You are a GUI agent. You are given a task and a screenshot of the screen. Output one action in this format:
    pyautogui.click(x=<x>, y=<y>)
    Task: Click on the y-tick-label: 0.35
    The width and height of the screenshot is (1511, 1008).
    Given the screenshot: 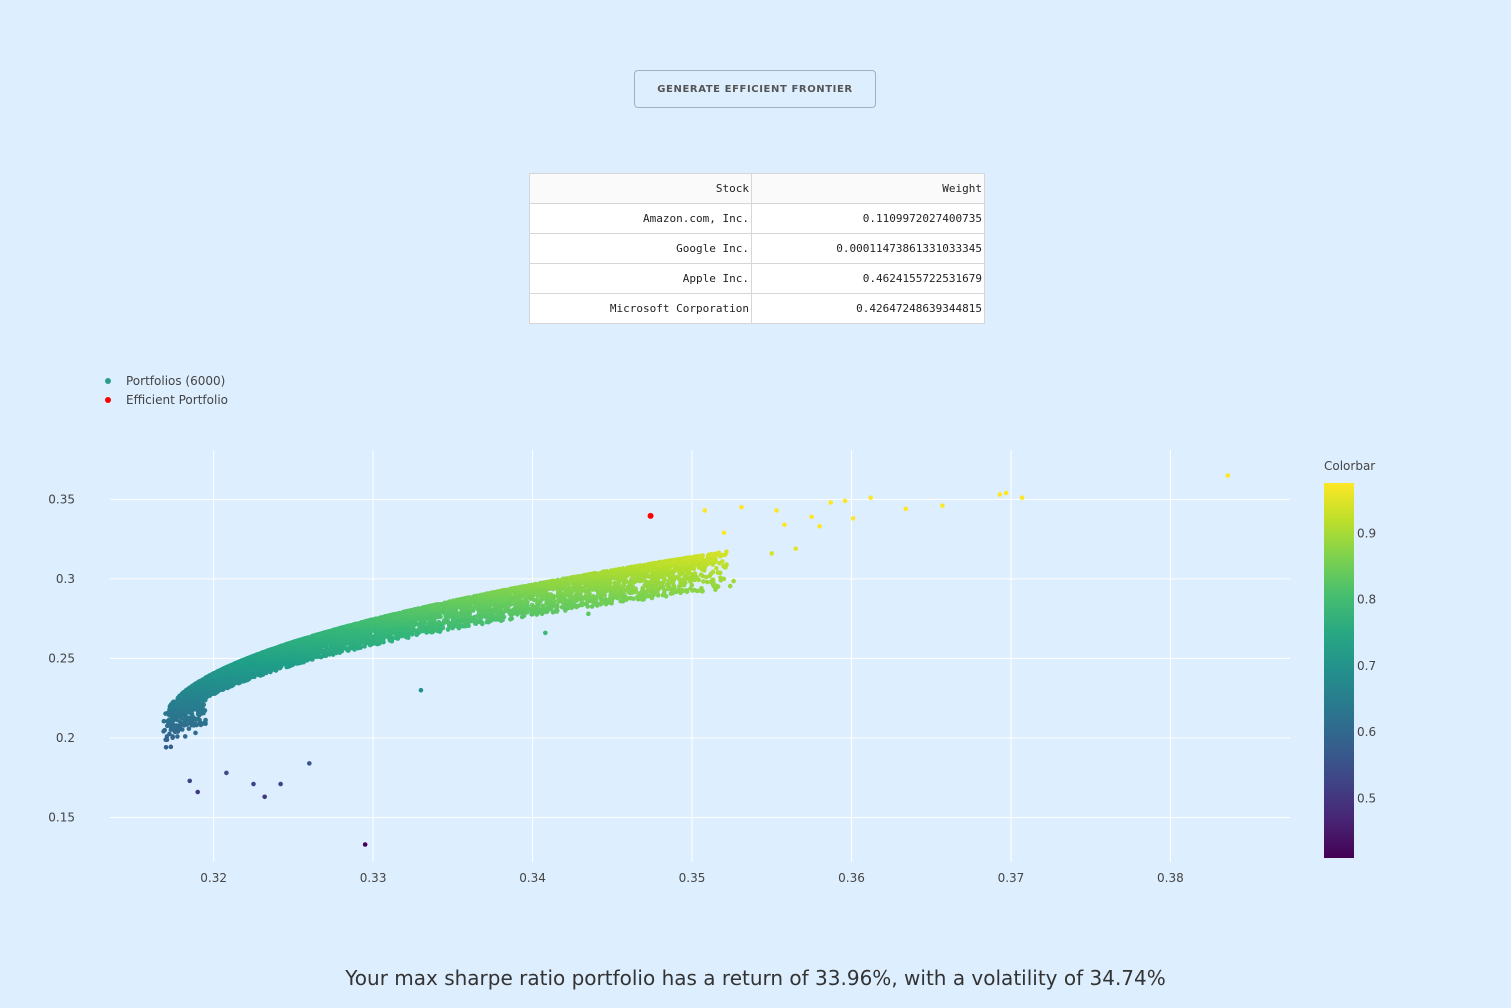 What is the action you would take?
    pyautogui.click(x=61, y=499)
    